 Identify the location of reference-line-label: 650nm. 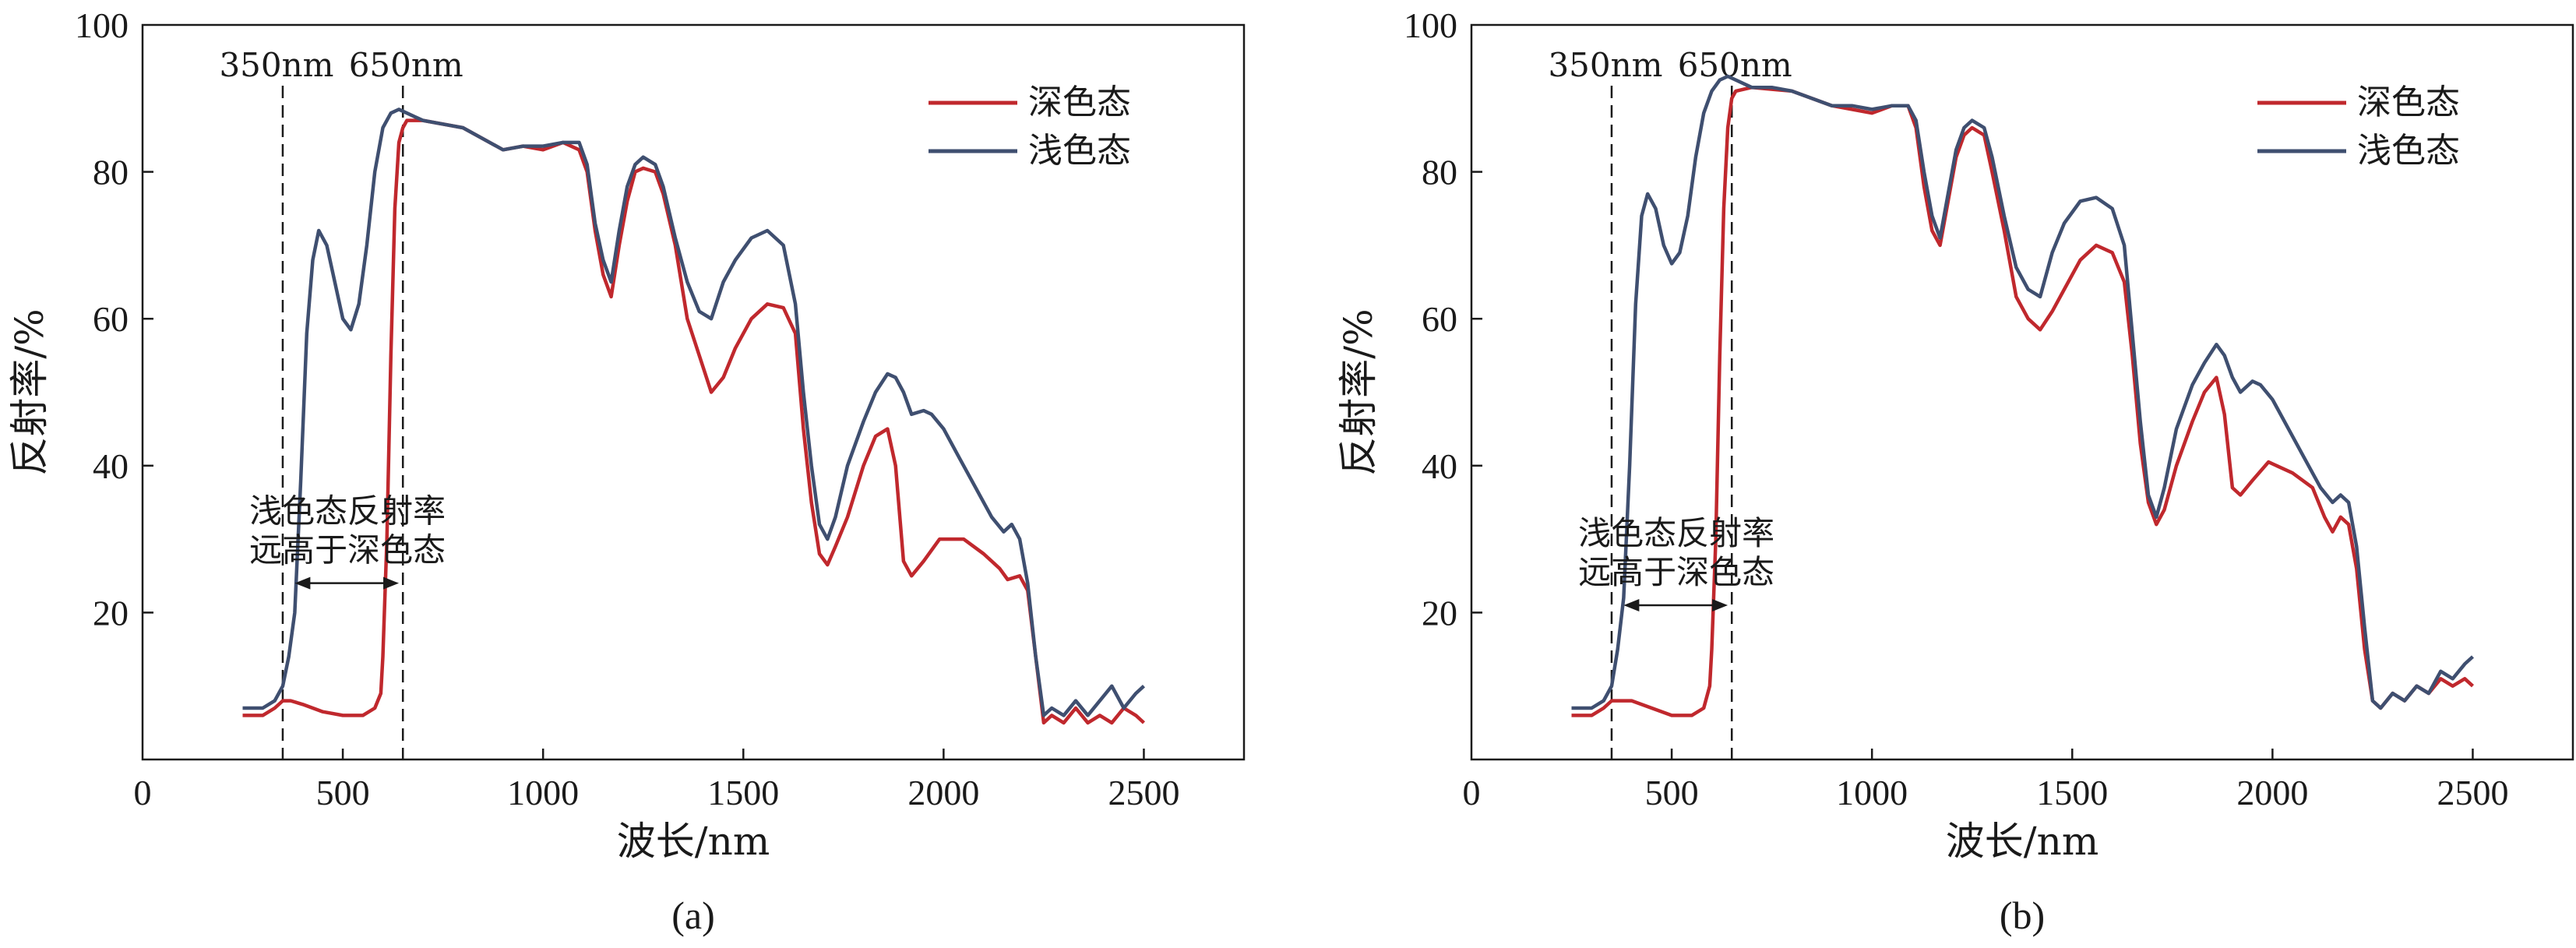
(406, 65).